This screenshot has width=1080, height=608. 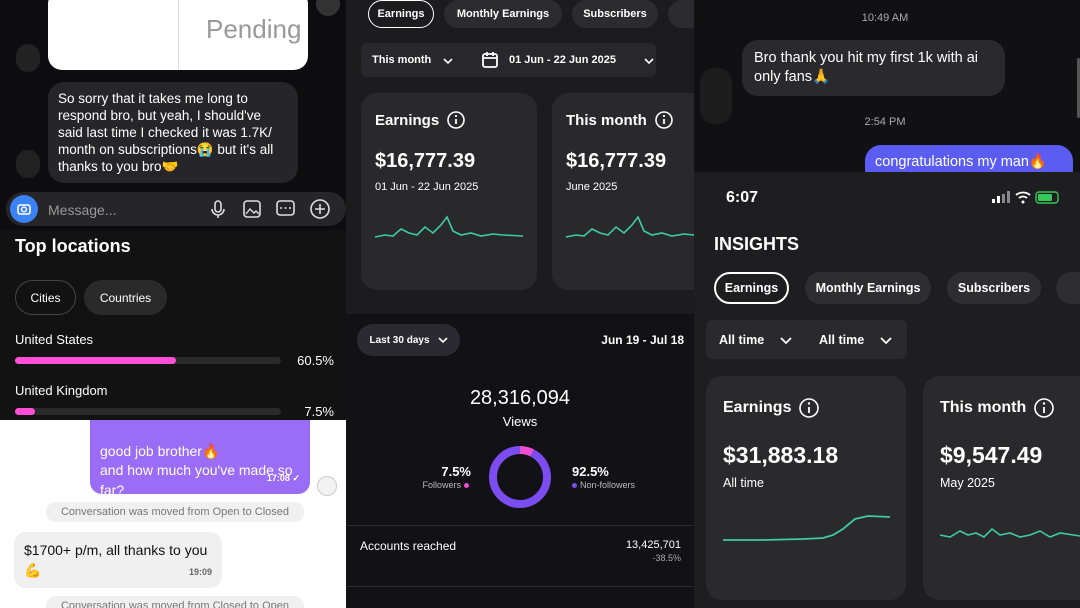 I want to click on followers-percent: 7.5%, so click(x=456, y=471).